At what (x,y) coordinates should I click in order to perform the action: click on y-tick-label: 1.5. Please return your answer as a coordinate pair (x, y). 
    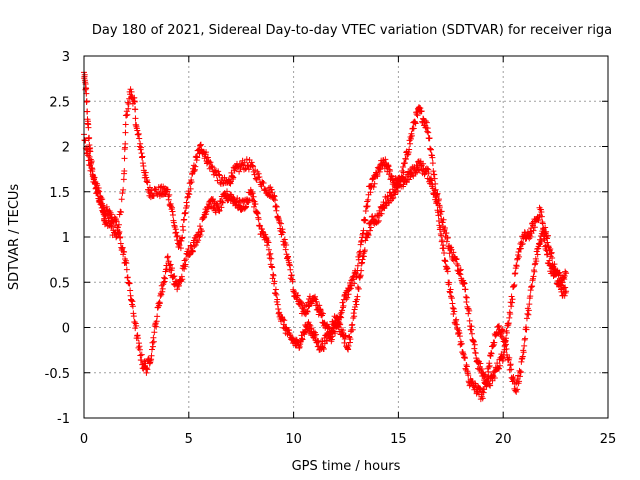
    Looking at the image, I should click on (59, 193).